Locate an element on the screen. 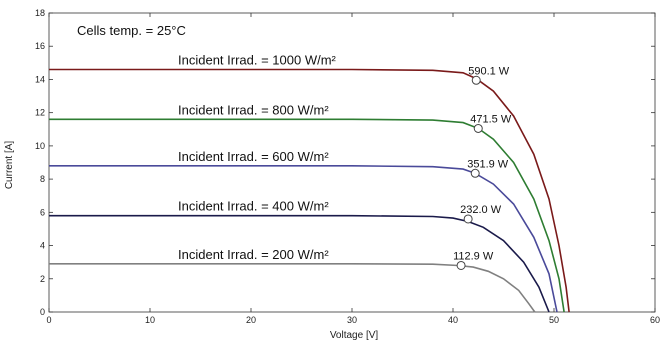 The image size is (660, 344). x-tick-label: 20 is located at coordinates (251, 320).